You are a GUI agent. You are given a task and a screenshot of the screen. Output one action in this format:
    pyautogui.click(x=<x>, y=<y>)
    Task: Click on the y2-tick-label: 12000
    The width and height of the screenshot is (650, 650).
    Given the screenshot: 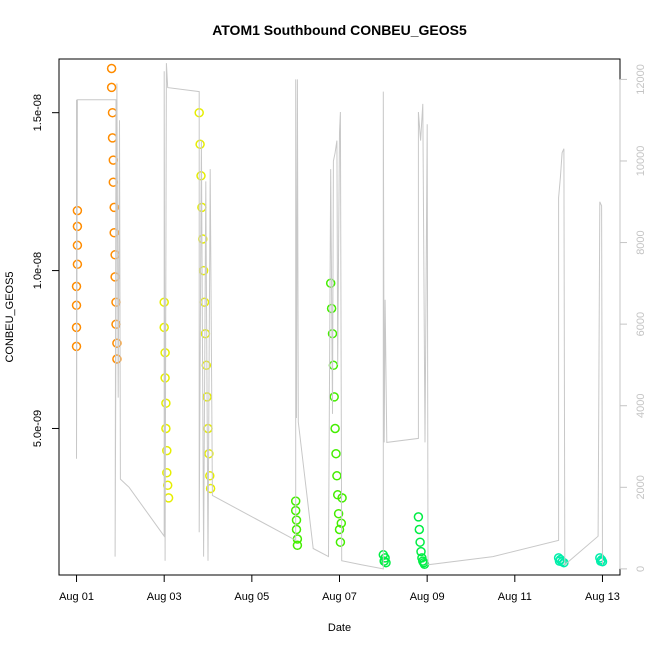 What is the action you would take?
    pyautogui.click(x=641, y=79)
    